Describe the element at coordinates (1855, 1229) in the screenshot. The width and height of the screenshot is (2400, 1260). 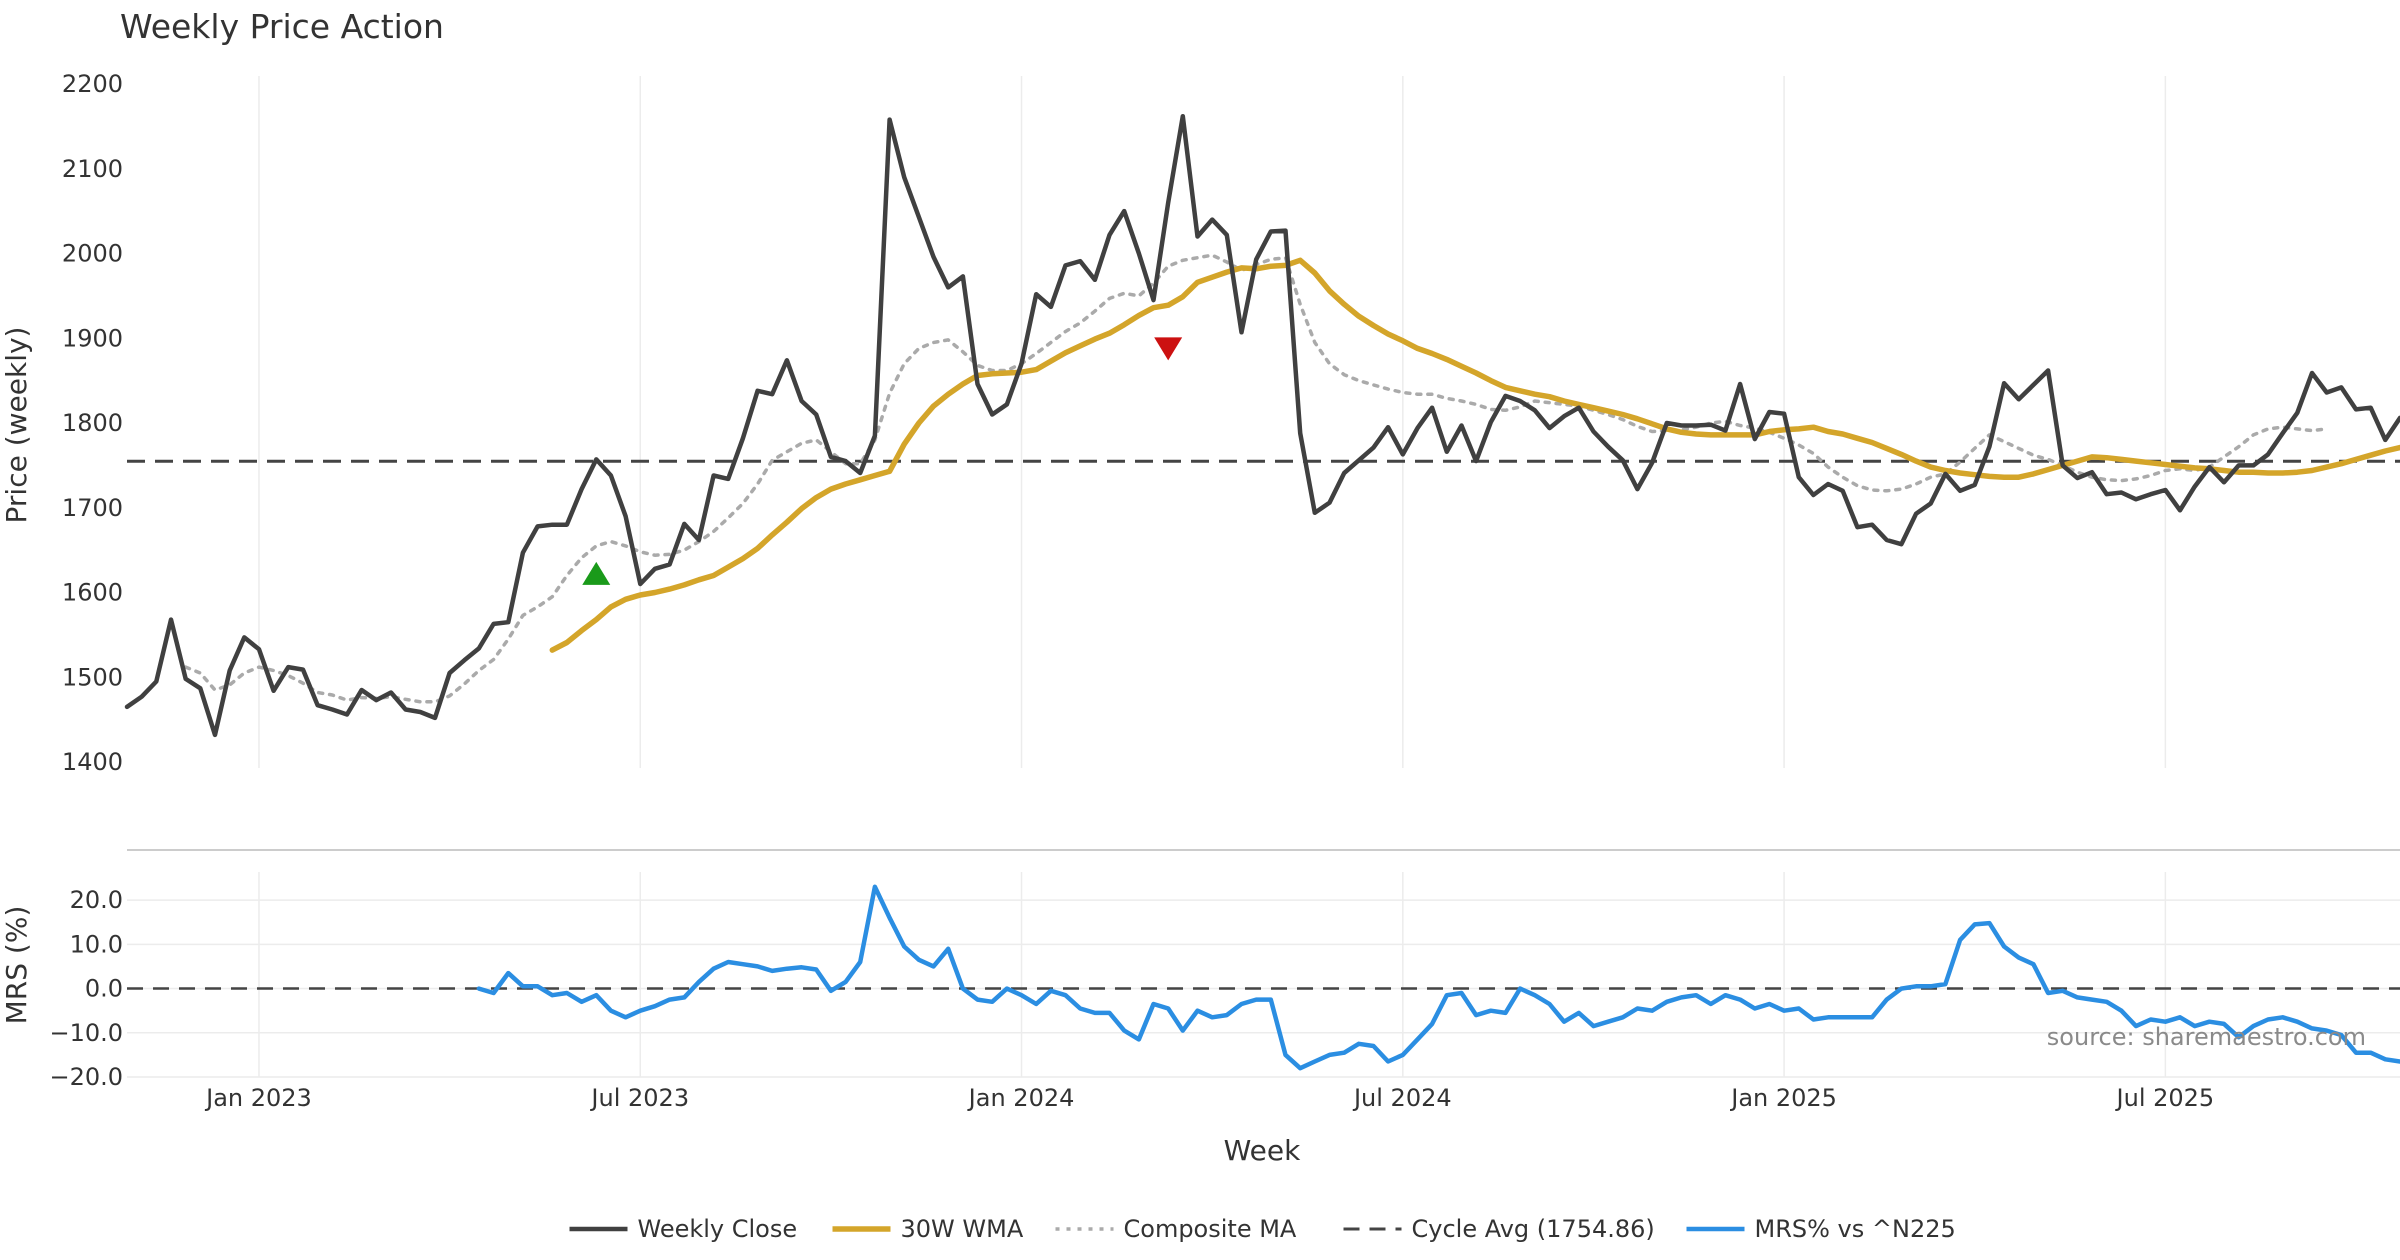
I see `legend-label: MRS% vs ^N225` at that location.